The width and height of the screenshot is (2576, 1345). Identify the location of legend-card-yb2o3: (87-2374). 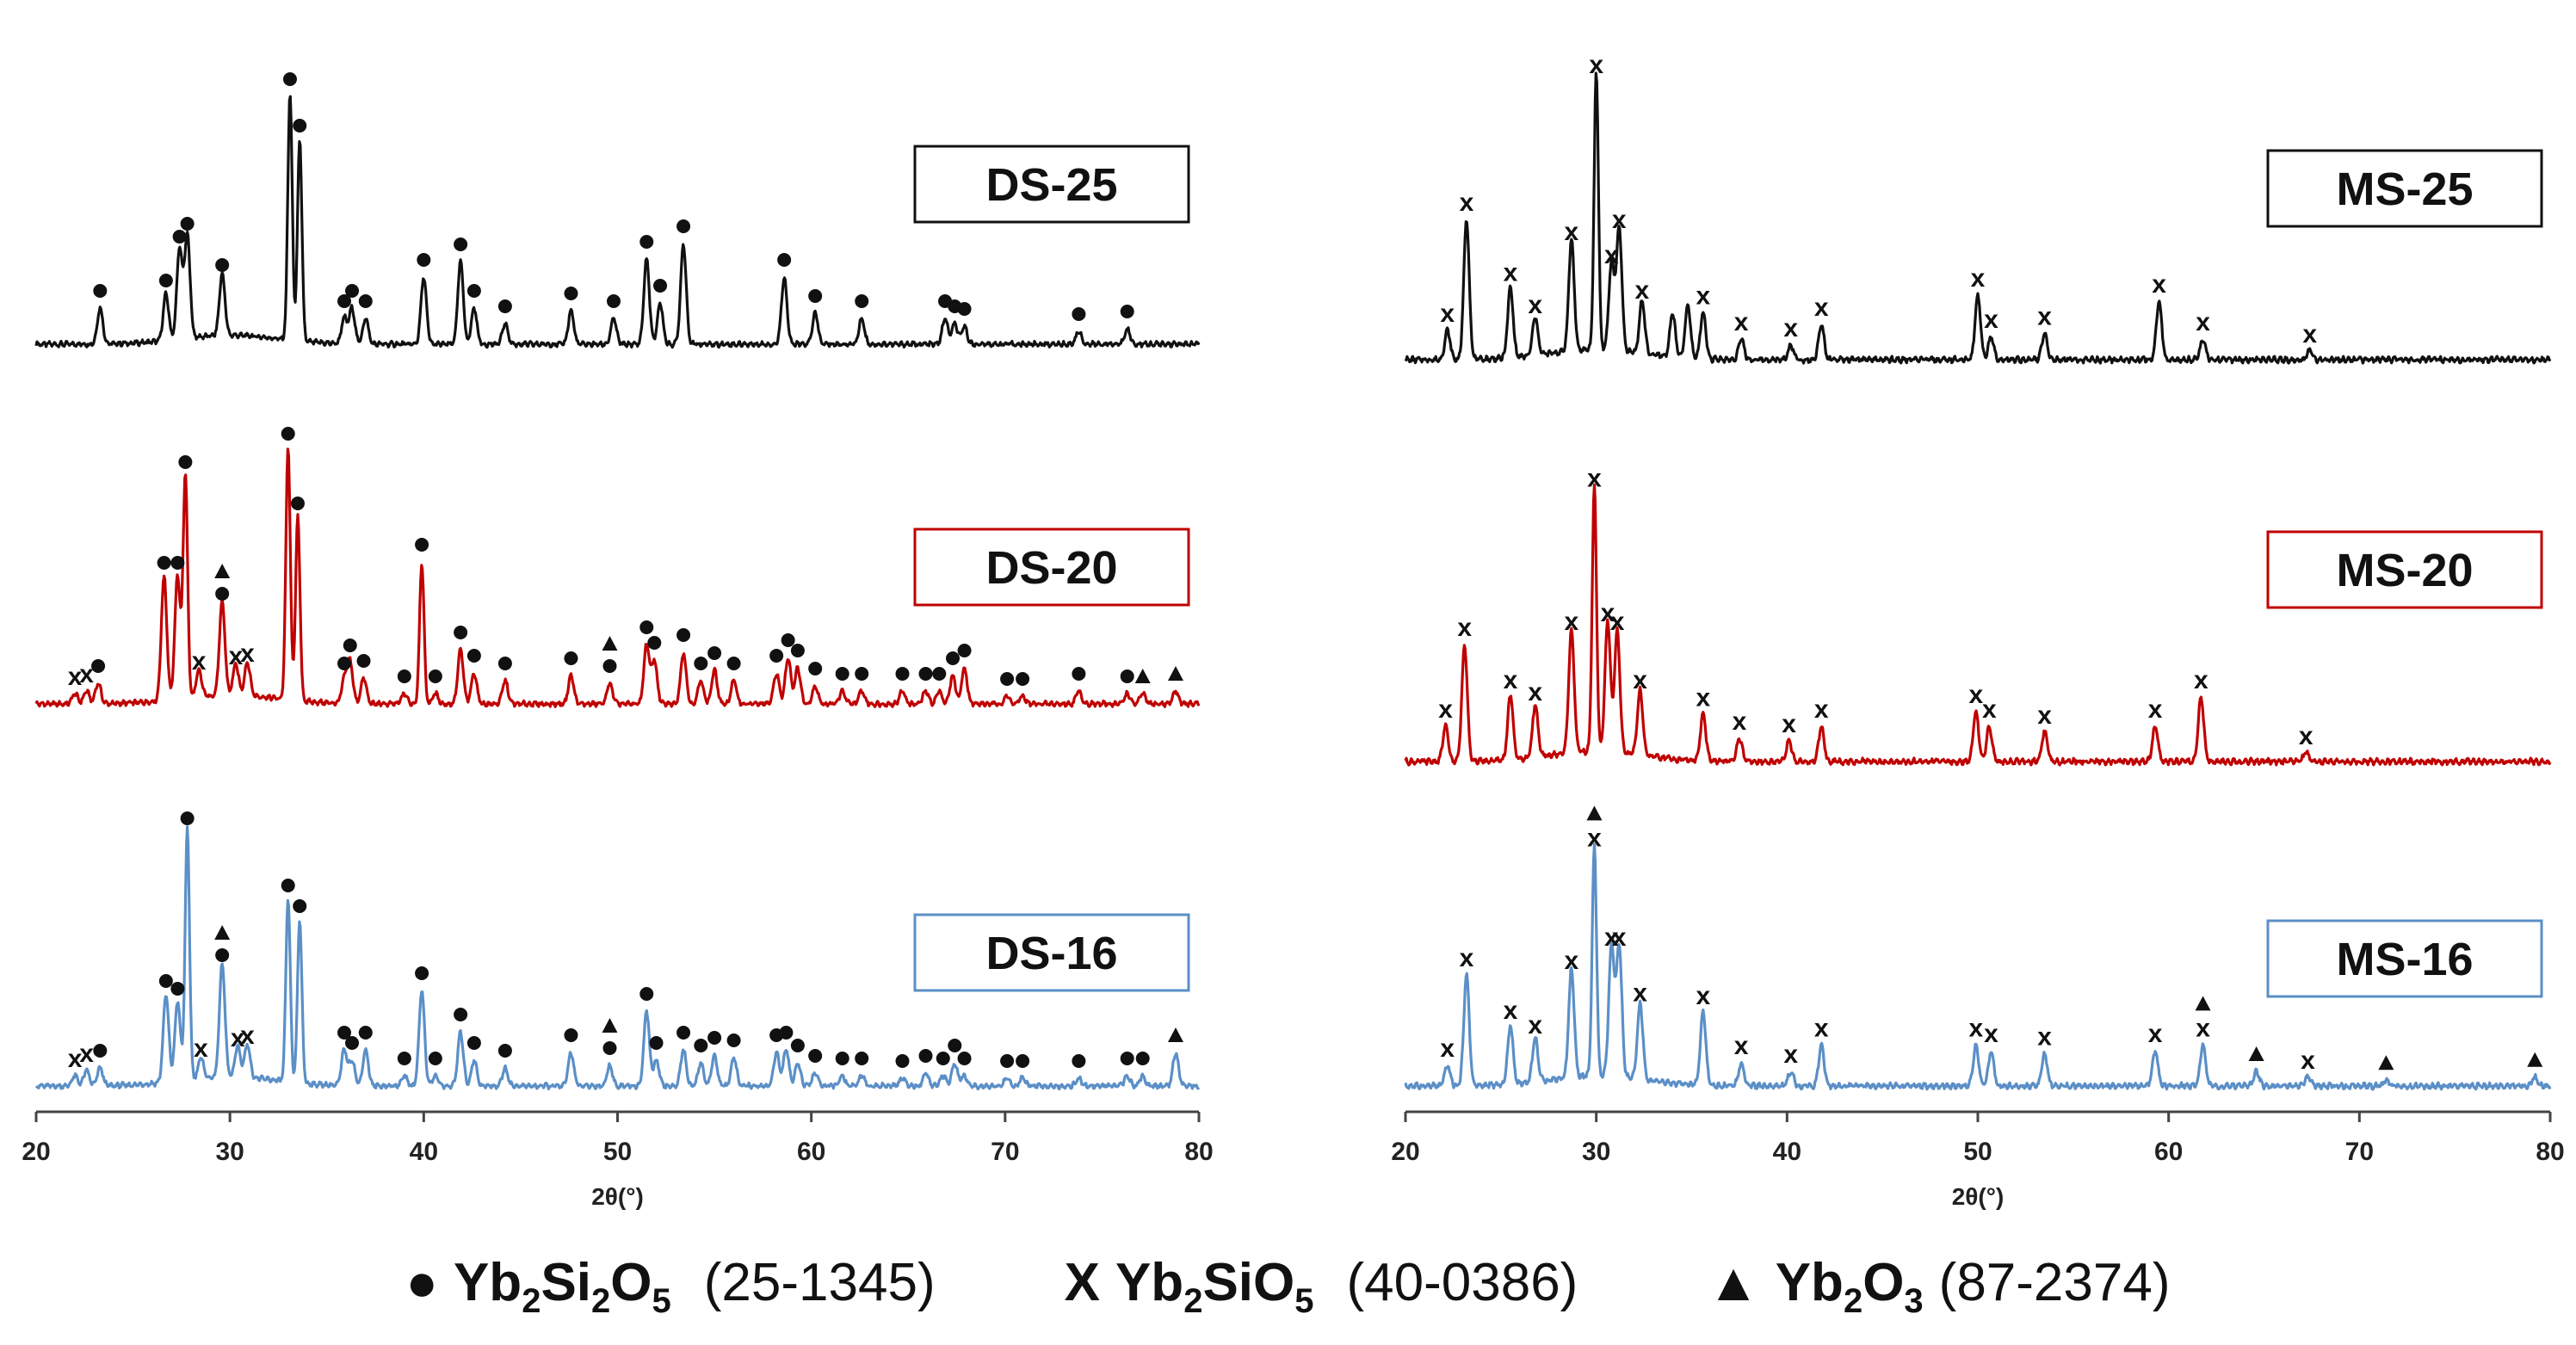
(2054, 1282).